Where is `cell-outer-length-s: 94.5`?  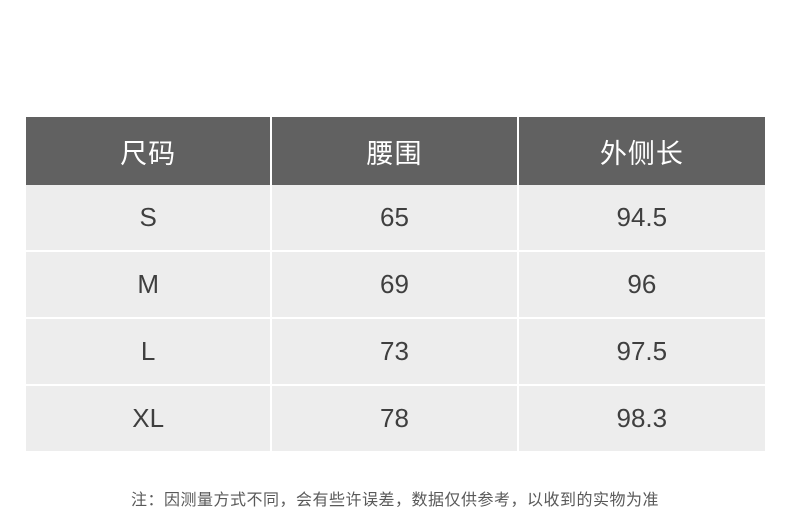
cell-outer-length-s: 94.5 is located at coordinates (641, 217).